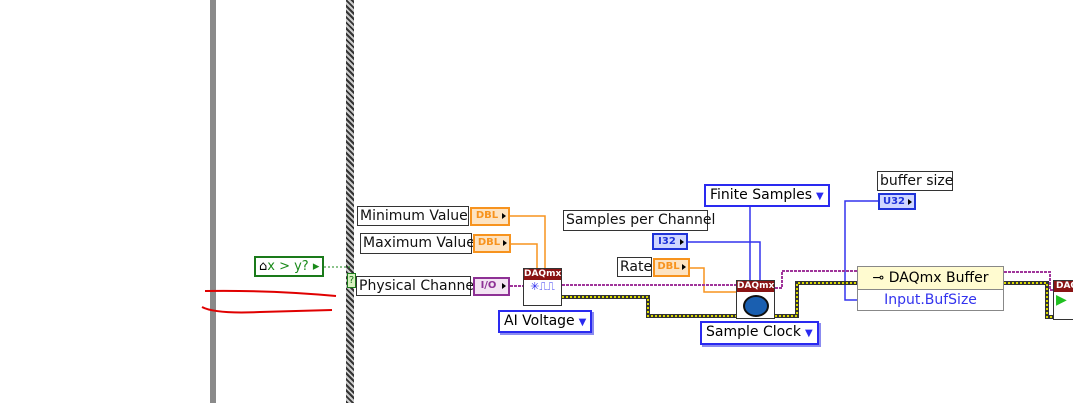 Image resolution: width=1073 pixels, height=403 pixels. I want to click on buffer-size-label: buffer size, so click(915, 181).